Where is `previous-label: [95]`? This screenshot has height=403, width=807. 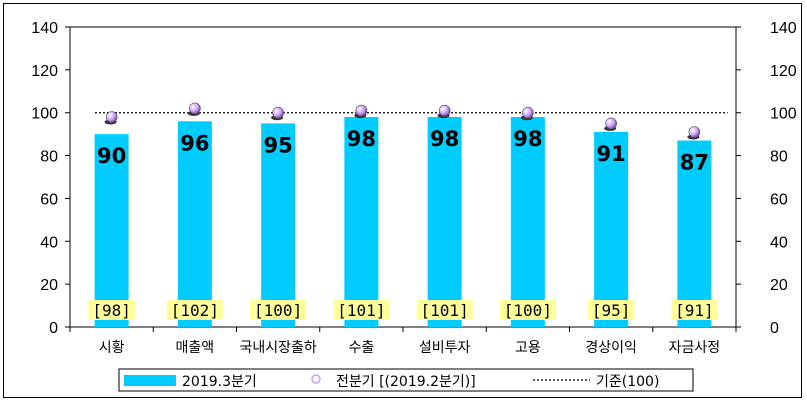
previous-label: [95] is located at coordinates (611, 310).